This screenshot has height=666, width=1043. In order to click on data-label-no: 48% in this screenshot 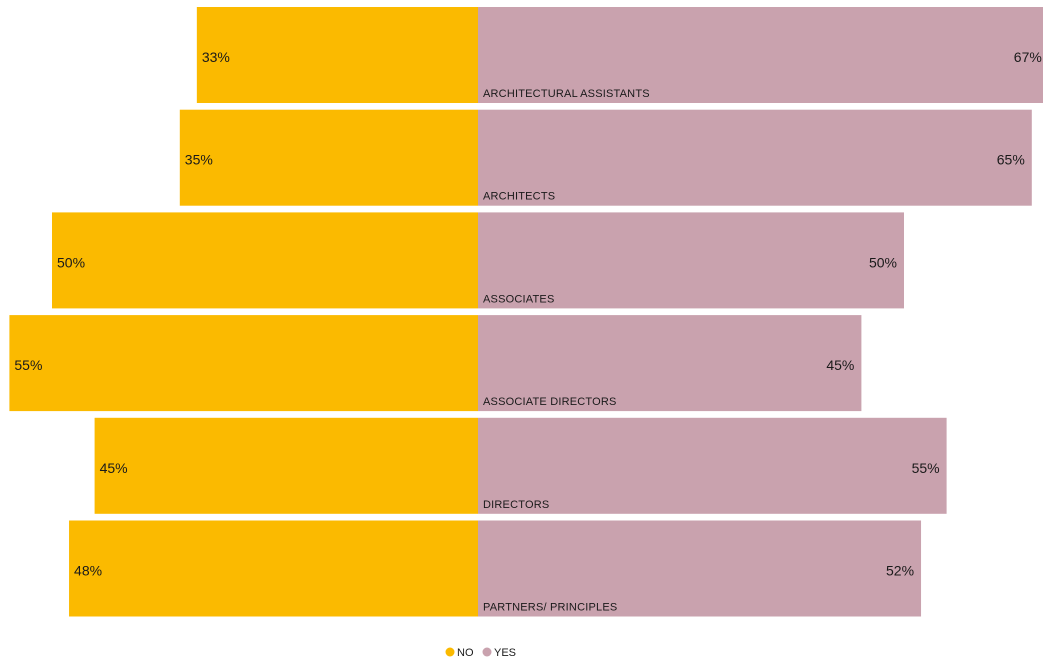, I will do `click(88, 571)`.